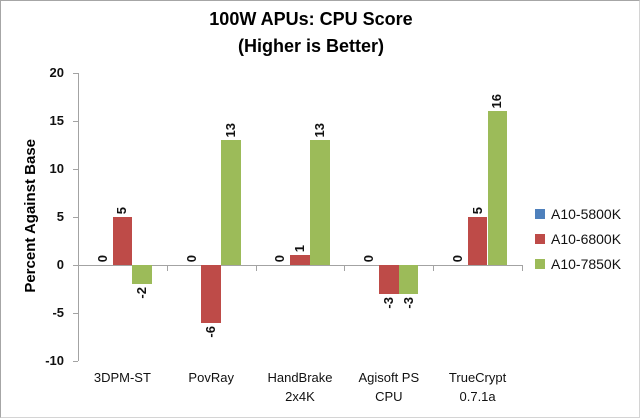  I want to click on y-tick-label: 5, so click(60, 216).